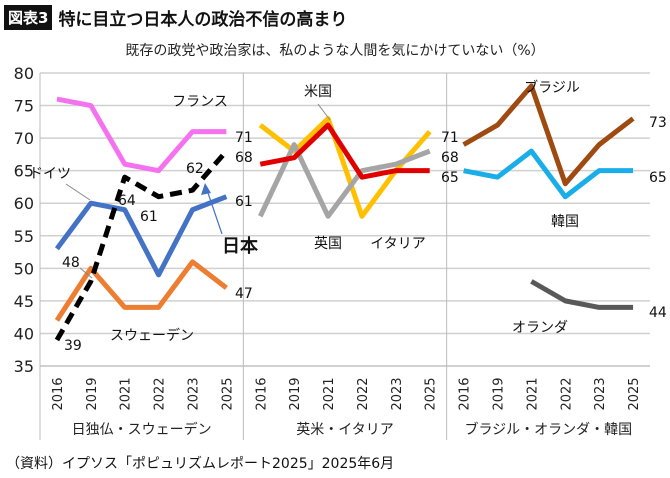 The image size is (670, 478). What do you see at coordinates (24, 236) in the screenshot?
I see `y-tick-label: 55` at bounding box center [24, 236].